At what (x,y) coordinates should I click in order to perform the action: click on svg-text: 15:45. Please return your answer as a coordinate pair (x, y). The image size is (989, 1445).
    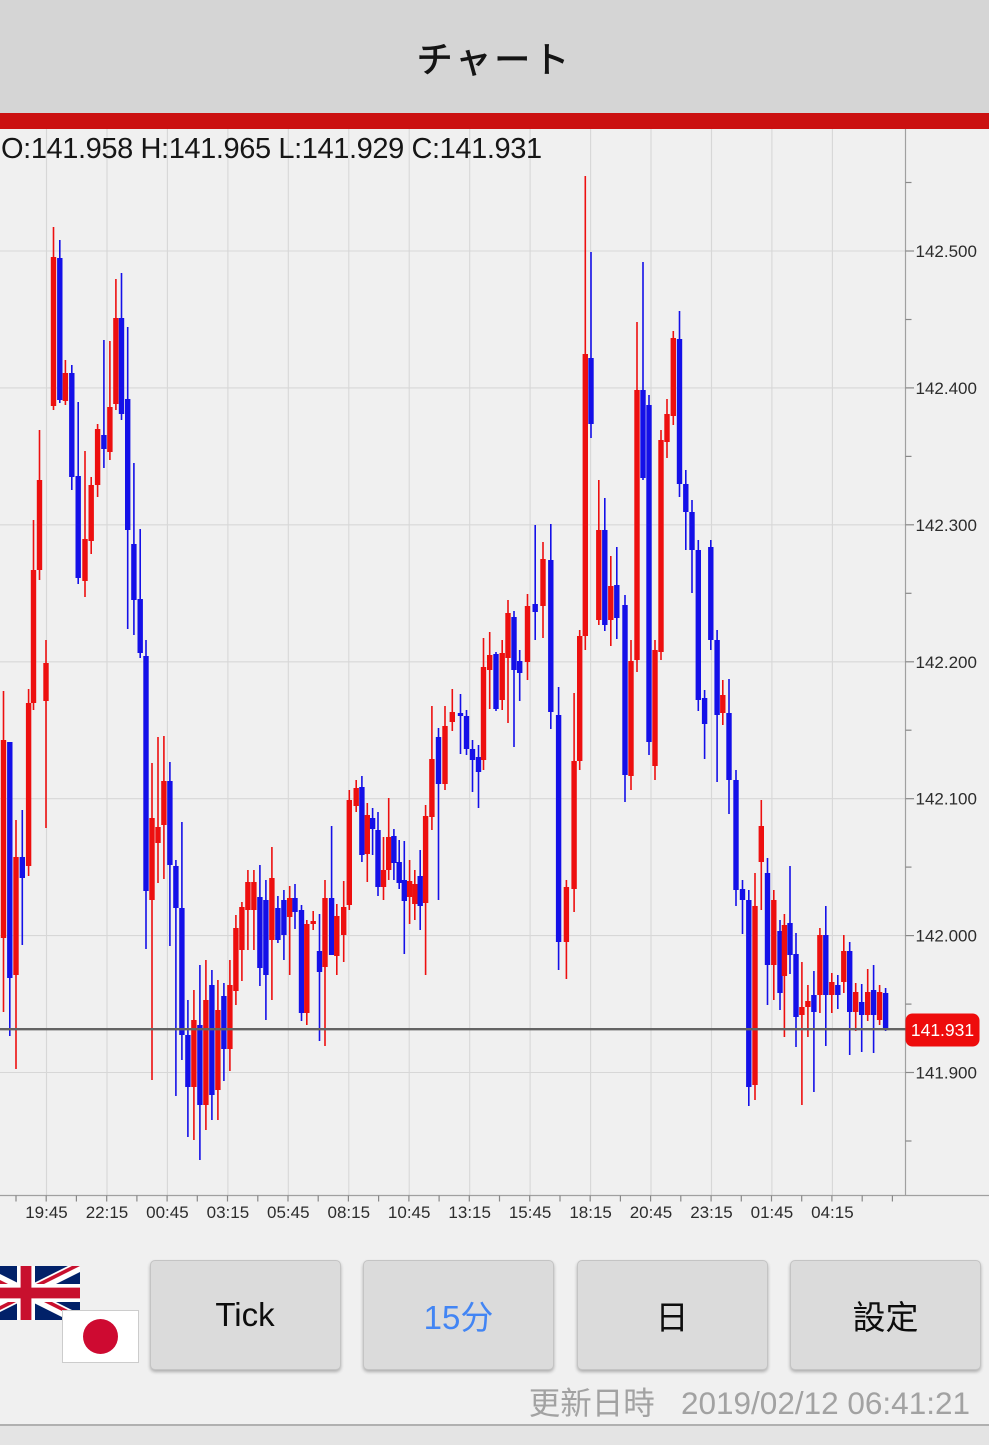
    Looking at the image, I should click on (530, 1212).